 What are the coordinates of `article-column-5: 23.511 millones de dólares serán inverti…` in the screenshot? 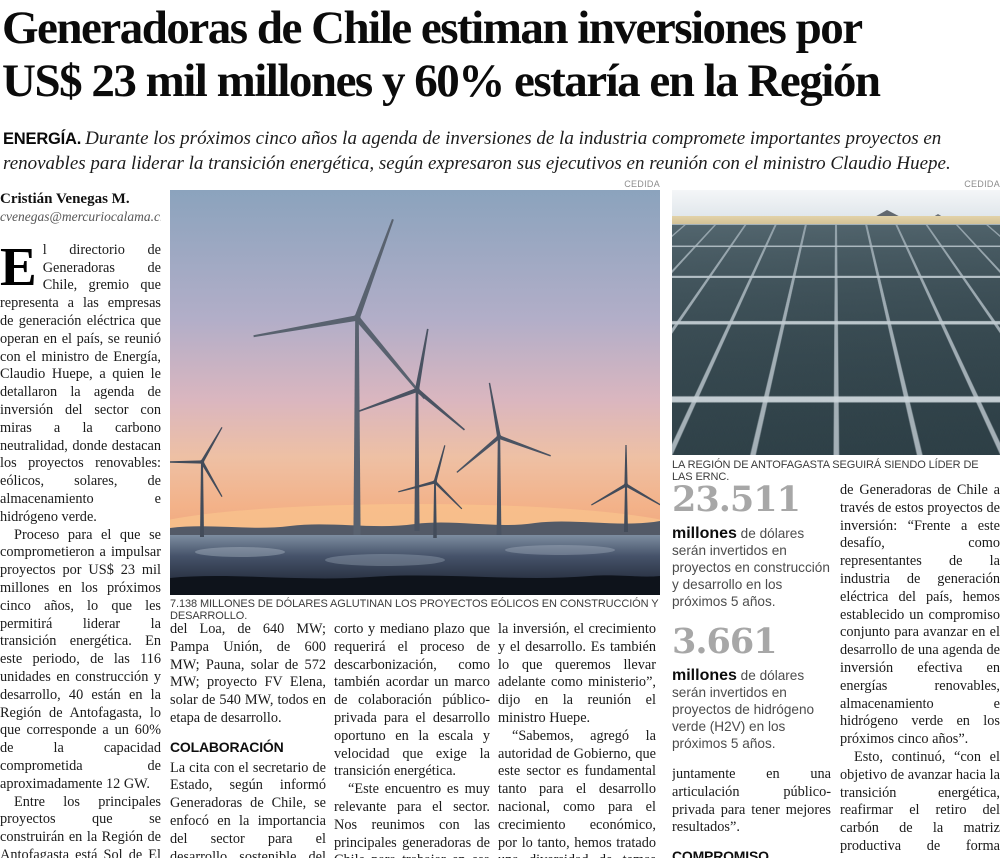 It's located at (751, 670).